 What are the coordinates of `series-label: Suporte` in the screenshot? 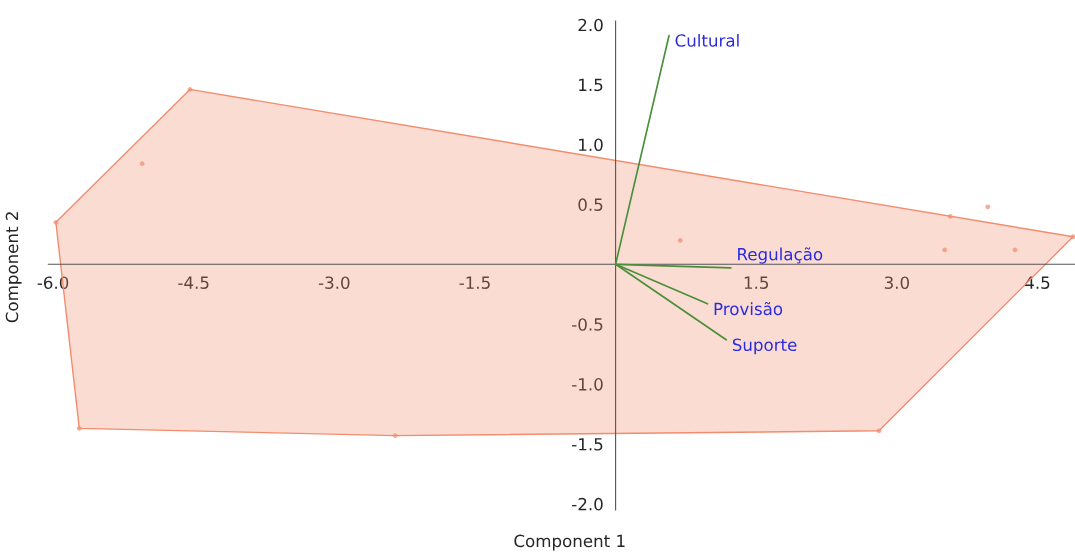 It's located at (764, 346).